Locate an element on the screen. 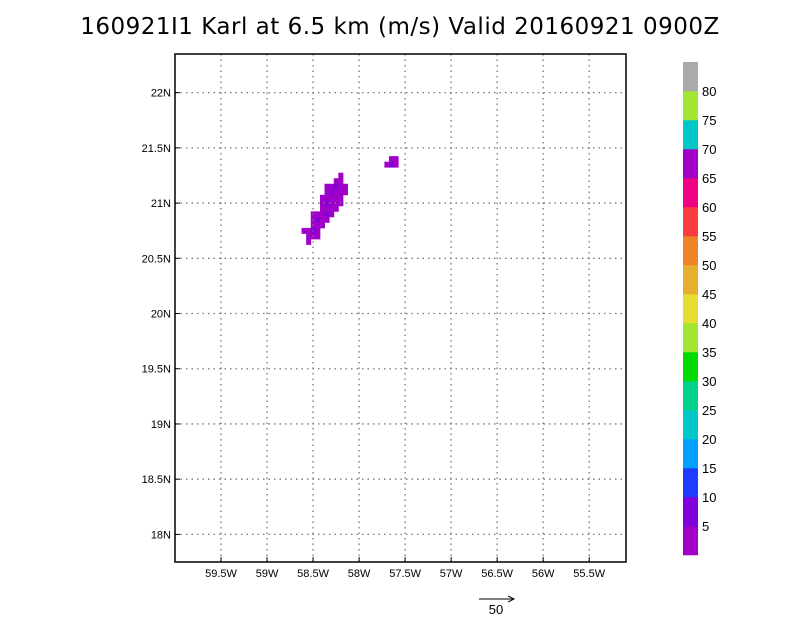 The image size is (800, 618). reference-vector: 50 is located at coordinates (497, 606).